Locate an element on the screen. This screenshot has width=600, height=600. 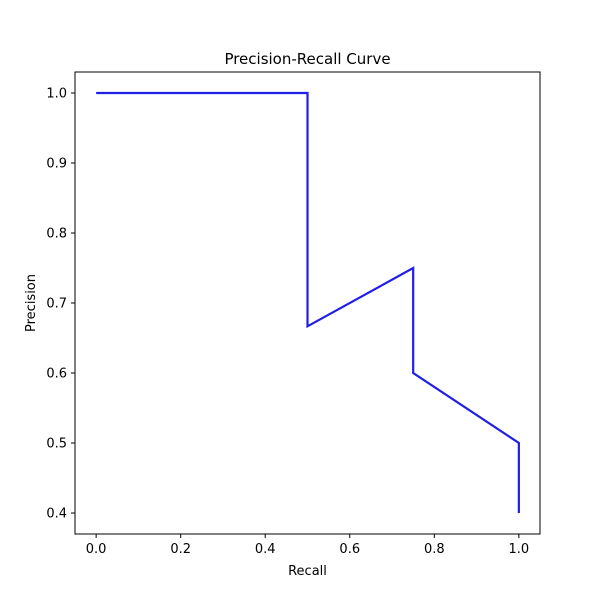
y-tick-label: 1.0 is located at coordinates (56, 94).